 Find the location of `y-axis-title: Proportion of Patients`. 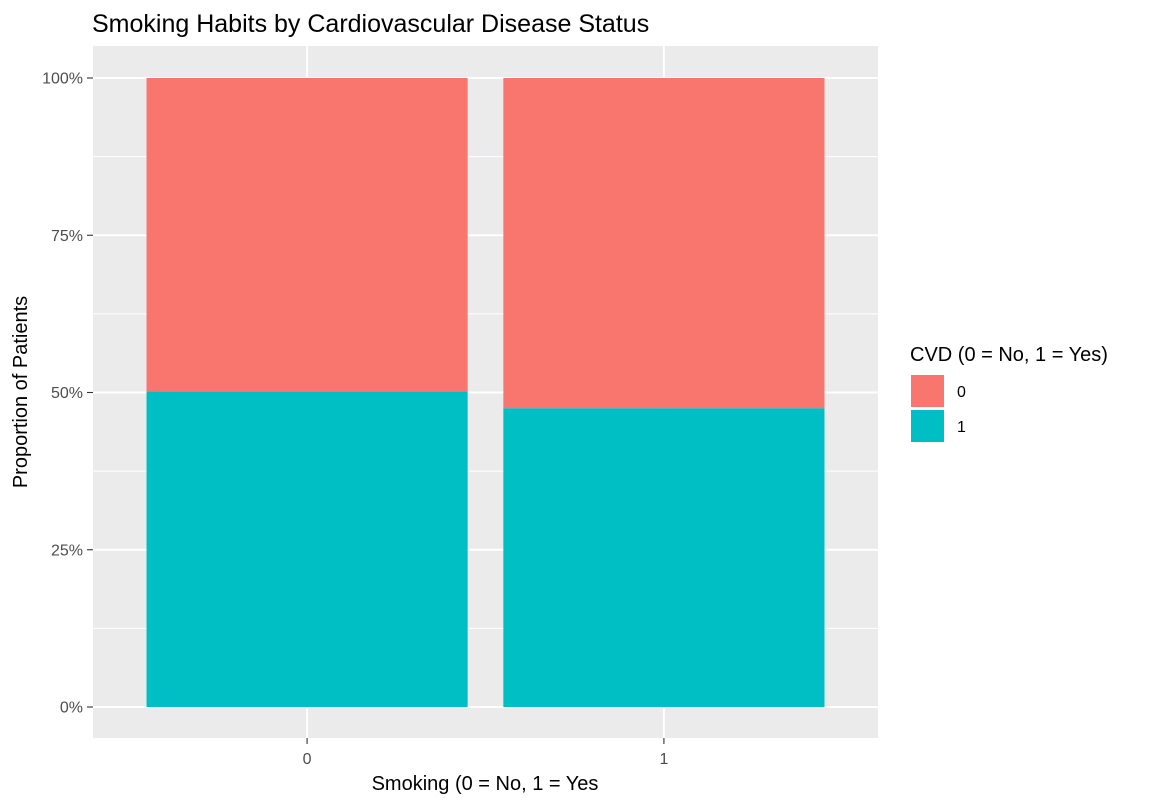

y-axis-title: Proportion of Patients is located at coordinates (21, 392).